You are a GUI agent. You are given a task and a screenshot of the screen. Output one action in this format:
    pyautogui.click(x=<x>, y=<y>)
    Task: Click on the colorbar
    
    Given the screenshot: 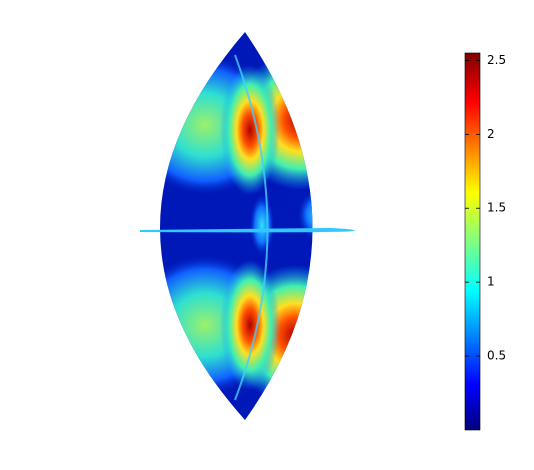 What is the action you would take?
    pyautogui.click(x=472, y=241)
    